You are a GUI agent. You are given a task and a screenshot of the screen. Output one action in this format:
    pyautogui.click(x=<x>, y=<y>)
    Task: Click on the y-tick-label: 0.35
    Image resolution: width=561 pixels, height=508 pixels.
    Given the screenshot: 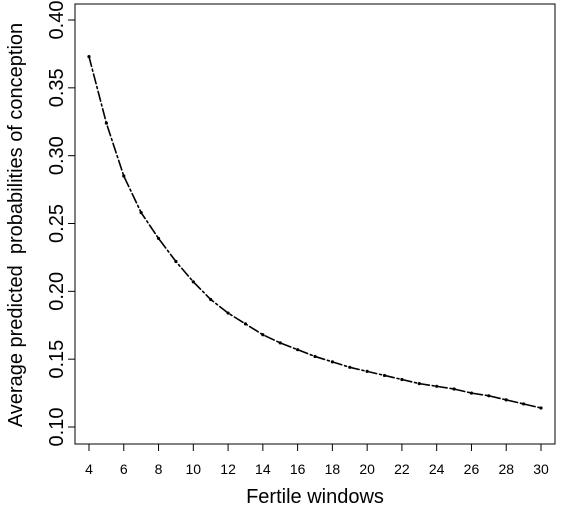 What is the action you would take?
    pyautogui.click(x=57, y=87)
    